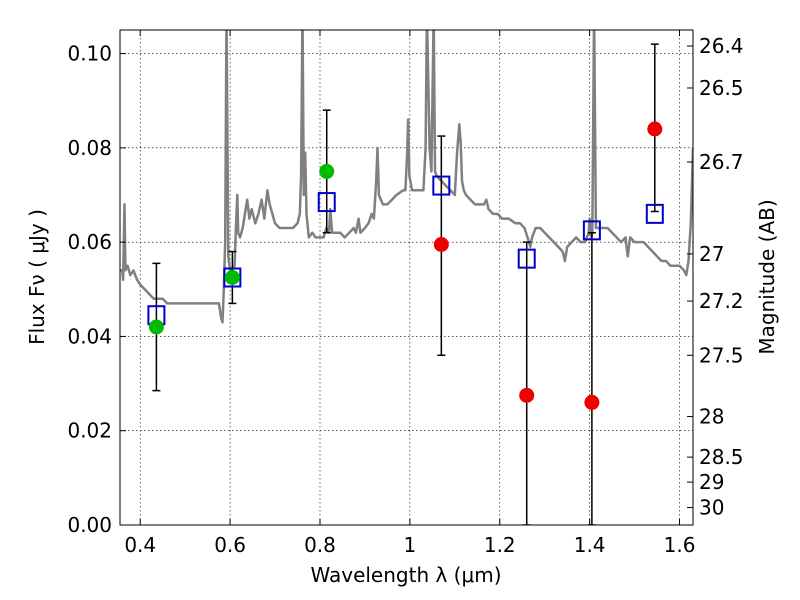 The width and height of the screenshot is (800, 600). Describe the element at coordinates (711, 508) in the screenshot. I see `right-tick-label: 30` at that location.